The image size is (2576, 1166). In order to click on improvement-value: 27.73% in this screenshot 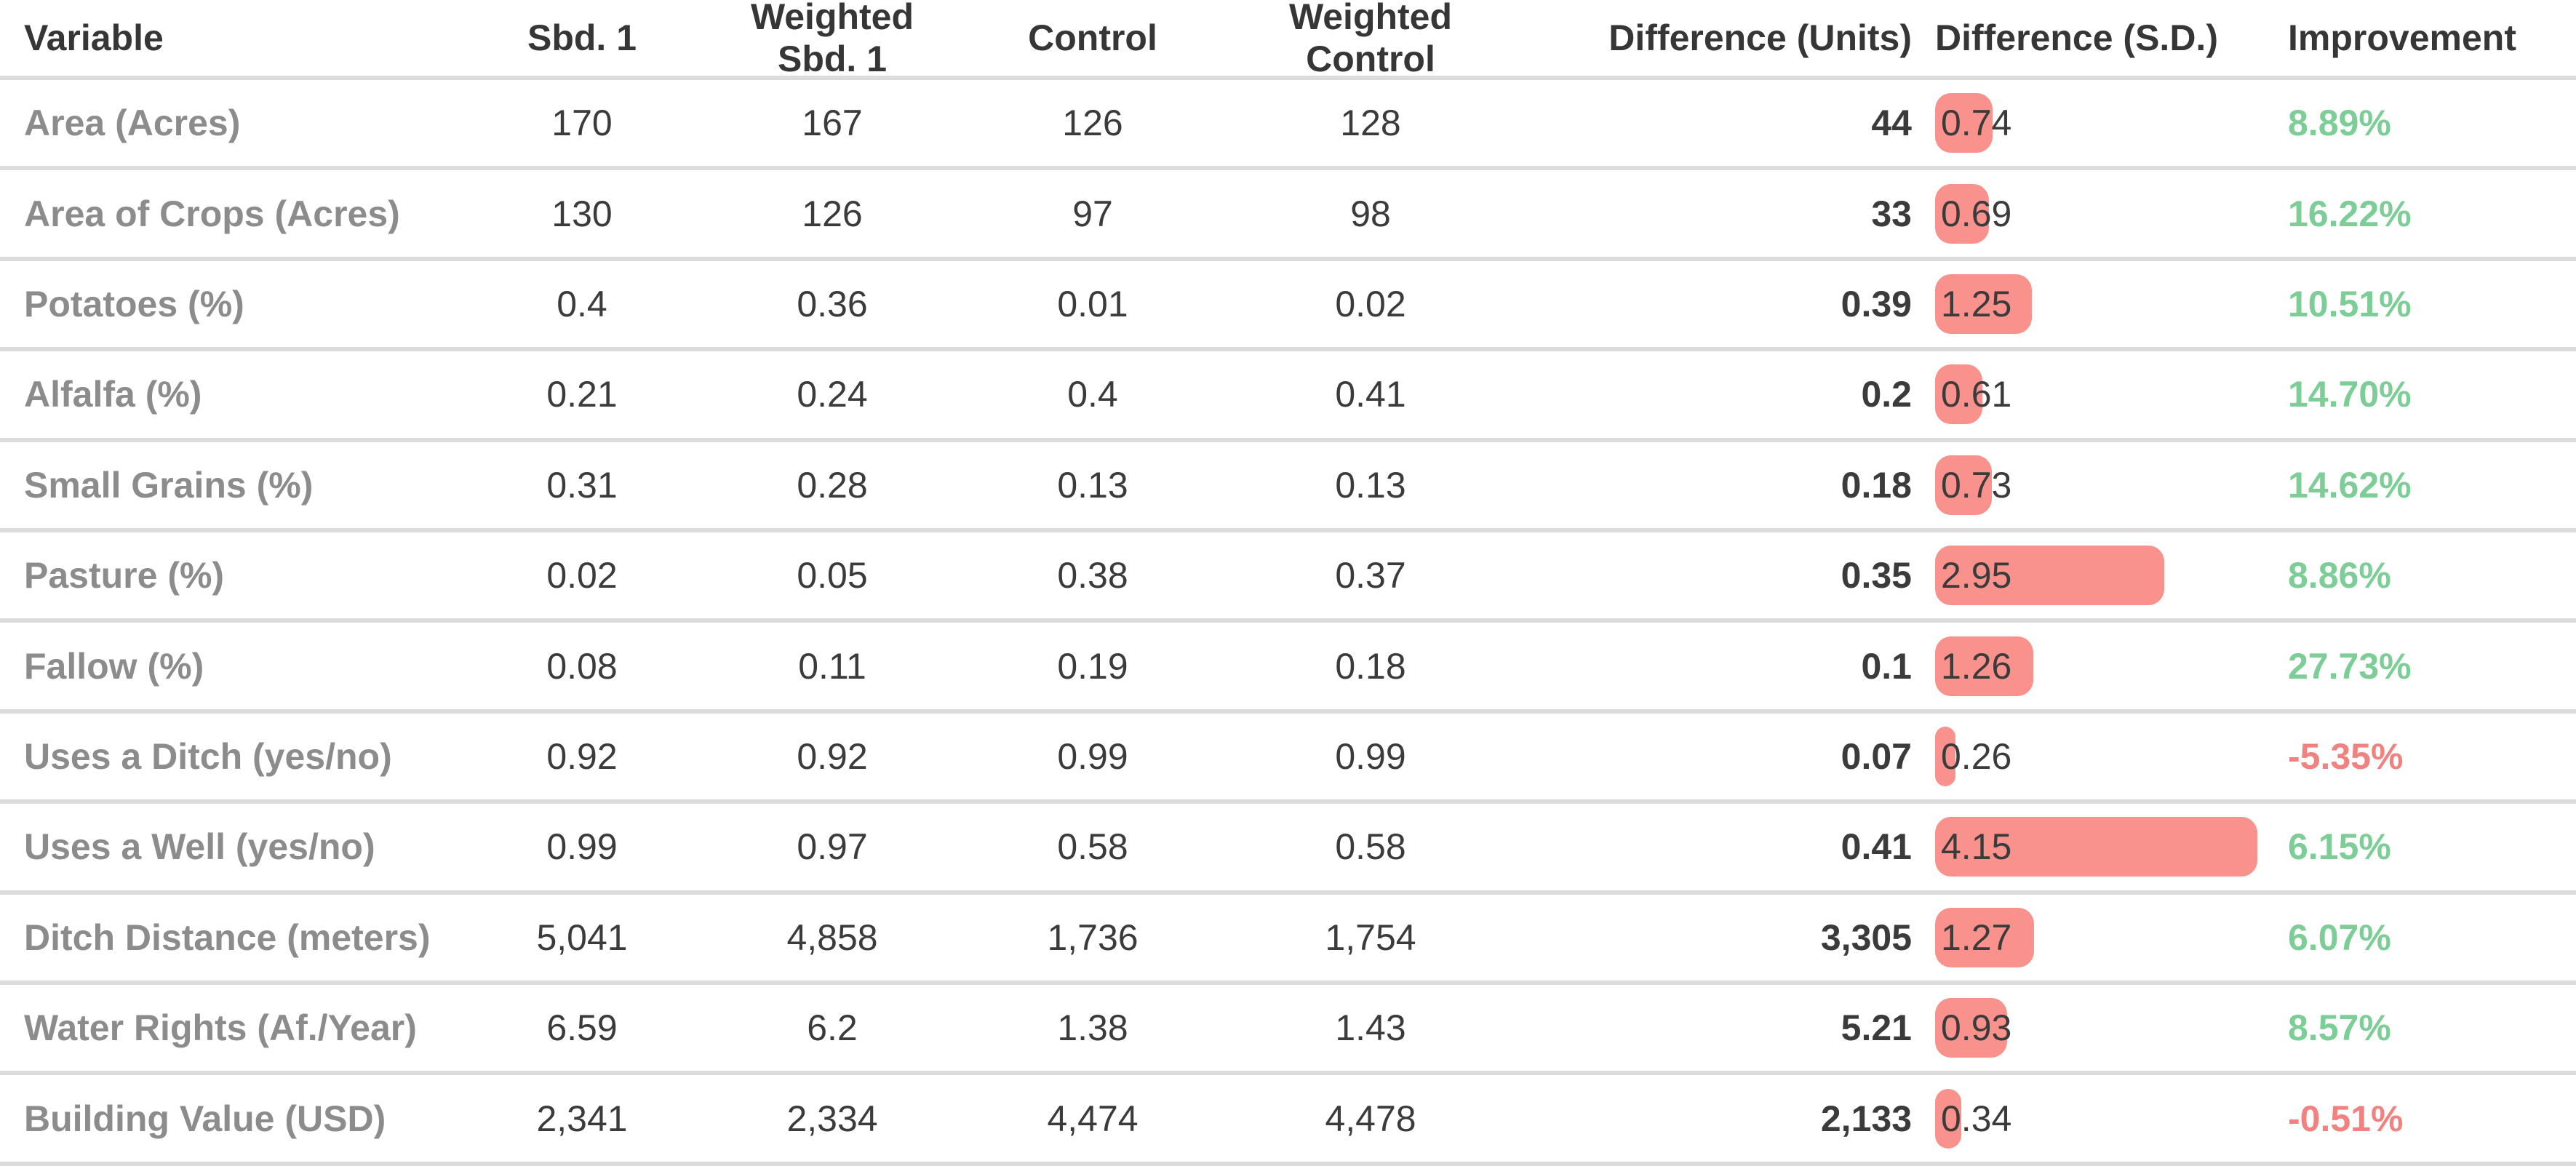, I will do `click(2350, 666)`.